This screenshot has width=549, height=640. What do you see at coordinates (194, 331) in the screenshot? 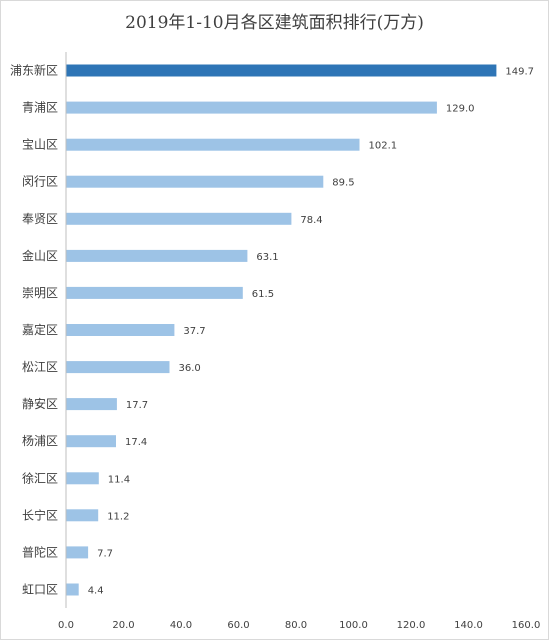
I see `value-label: 37.7` at bounding box center [194, 331].